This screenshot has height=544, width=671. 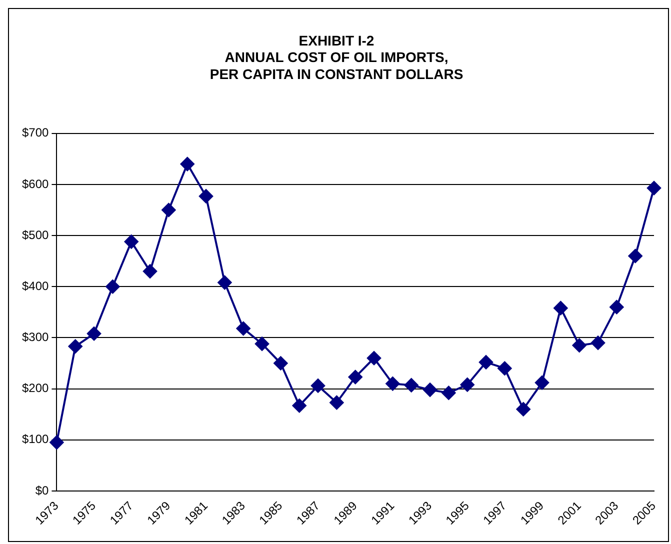 I want to click on y-tick-label: $700, so click(x=36, y=133).